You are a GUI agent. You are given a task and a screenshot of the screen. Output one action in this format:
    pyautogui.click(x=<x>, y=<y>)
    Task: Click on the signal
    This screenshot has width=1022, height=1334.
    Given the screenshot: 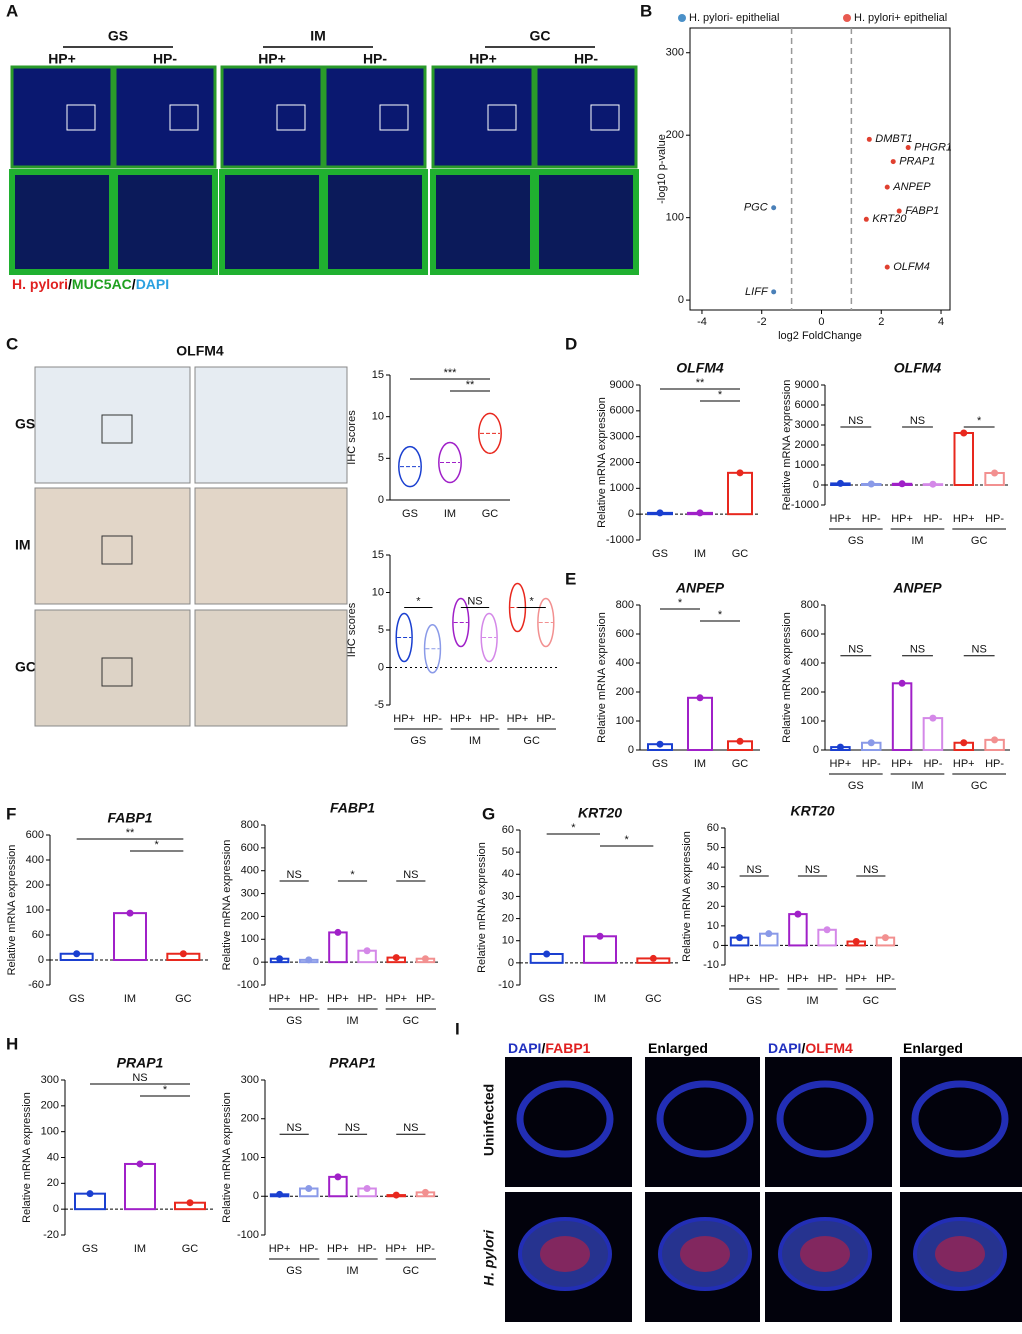 What is the action you would take?
    pyautogui.click(x=565, y=1254)
    